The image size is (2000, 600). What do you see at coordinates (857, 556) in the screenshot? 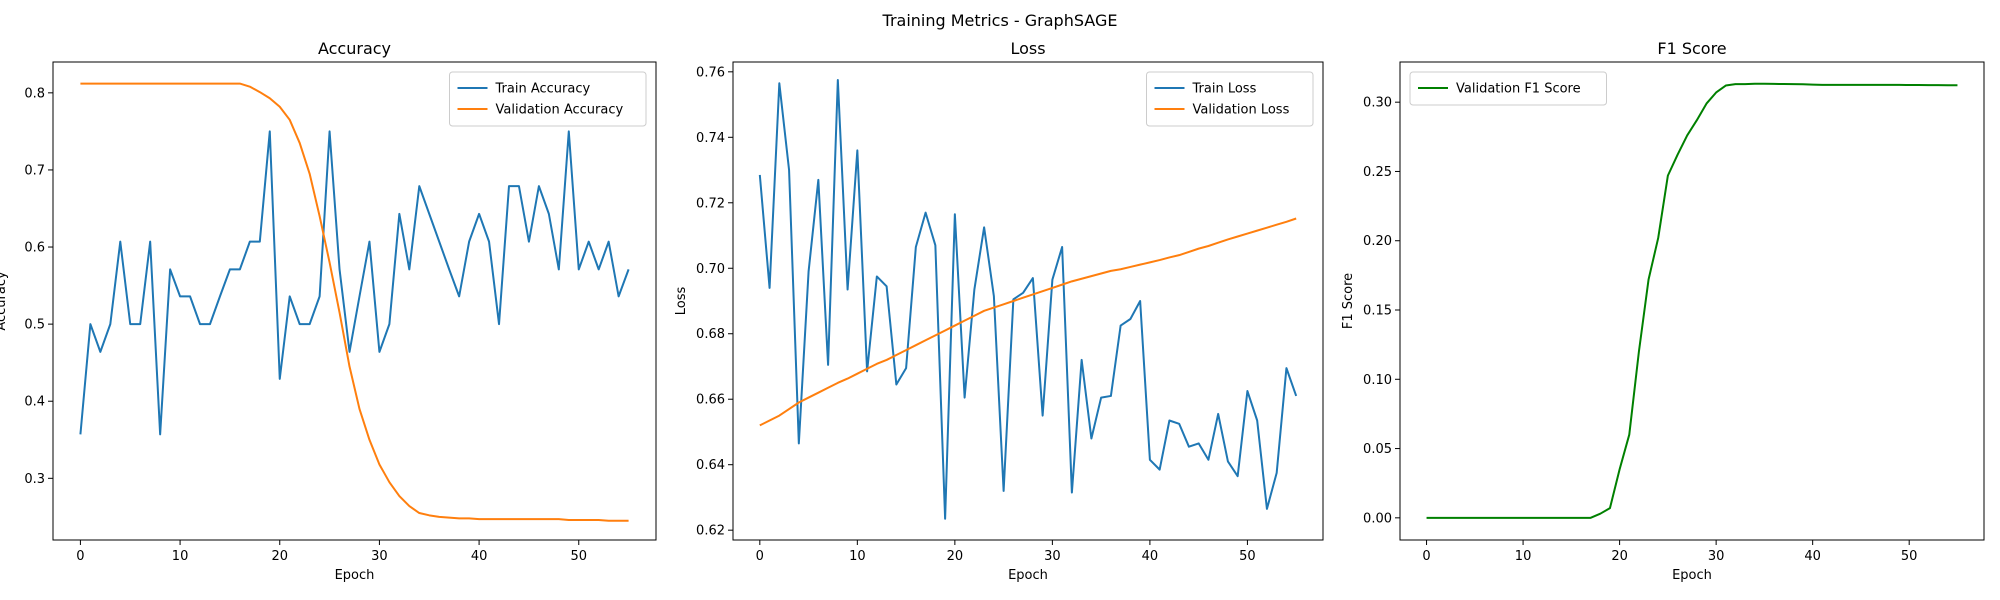
I see `loss-xtick-label: 10` at bounding box center [857, 556].